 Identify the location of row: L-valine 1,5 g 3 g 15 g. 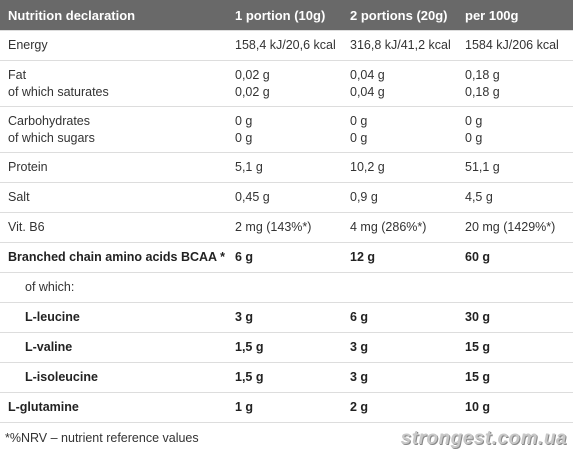
(286, 347).